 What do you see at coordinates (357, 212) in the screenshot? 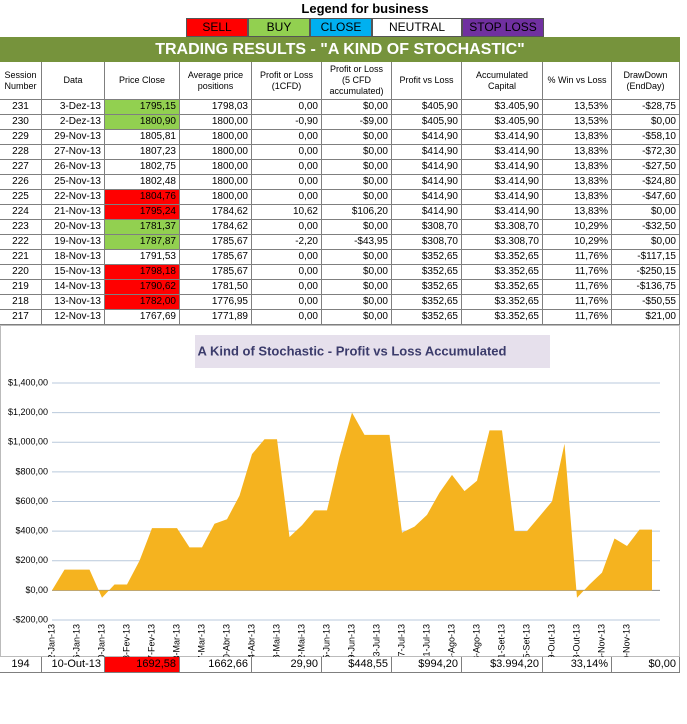
I see `table-cell: $106,20` at bounding box center [357, 212].